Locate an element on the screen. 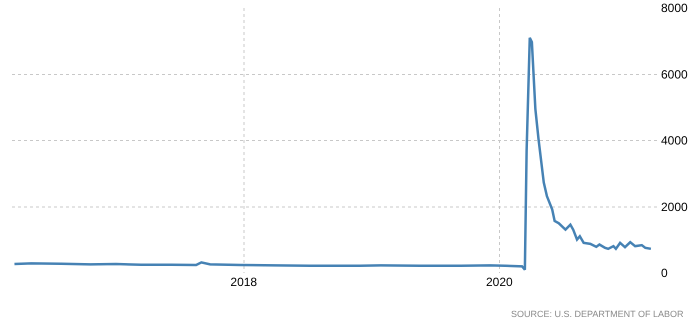 The image size is (693, 321). y-tick-label: 2000 is located at coordinates (674, 207).